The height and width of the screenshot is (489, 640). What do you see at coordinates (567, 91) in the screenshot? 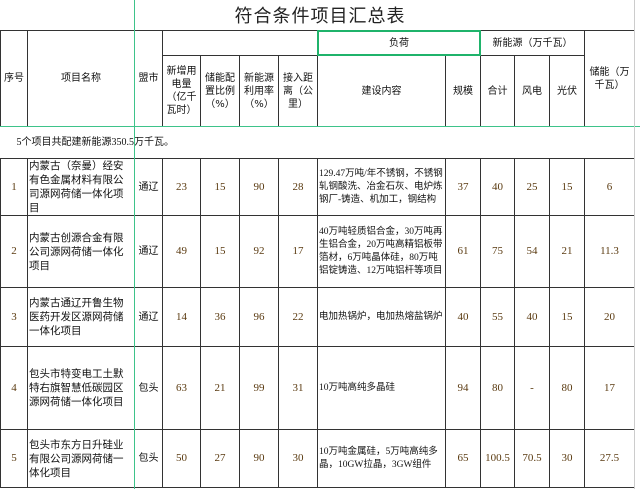
I see `header-pv: 光伏` at bounding box center [567, 91].